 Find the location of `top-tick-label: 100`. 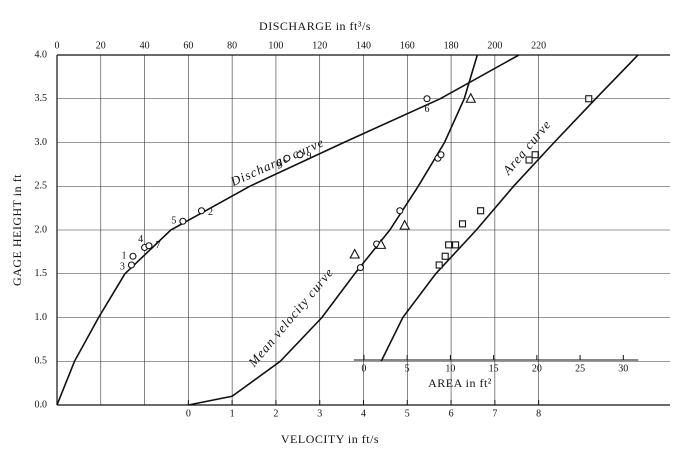

top-tick-label: 100 is located at coordinates (275, 45).